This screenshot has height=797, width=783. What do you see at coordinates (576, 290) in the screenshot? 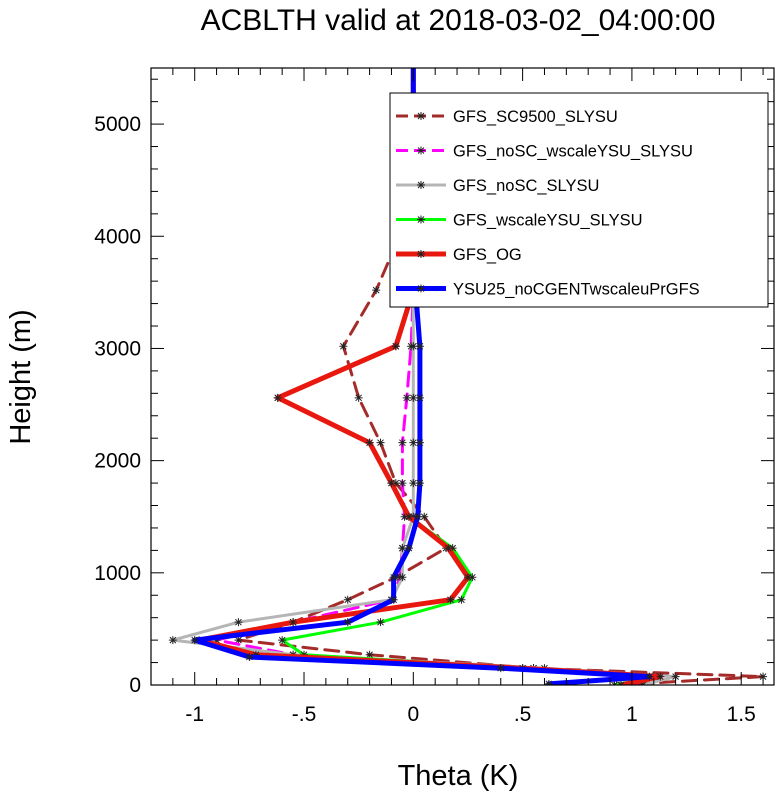
I see `legend-label: YSU25_noCGENTwscaleuPrGFS` at bounding box center [576, 290].